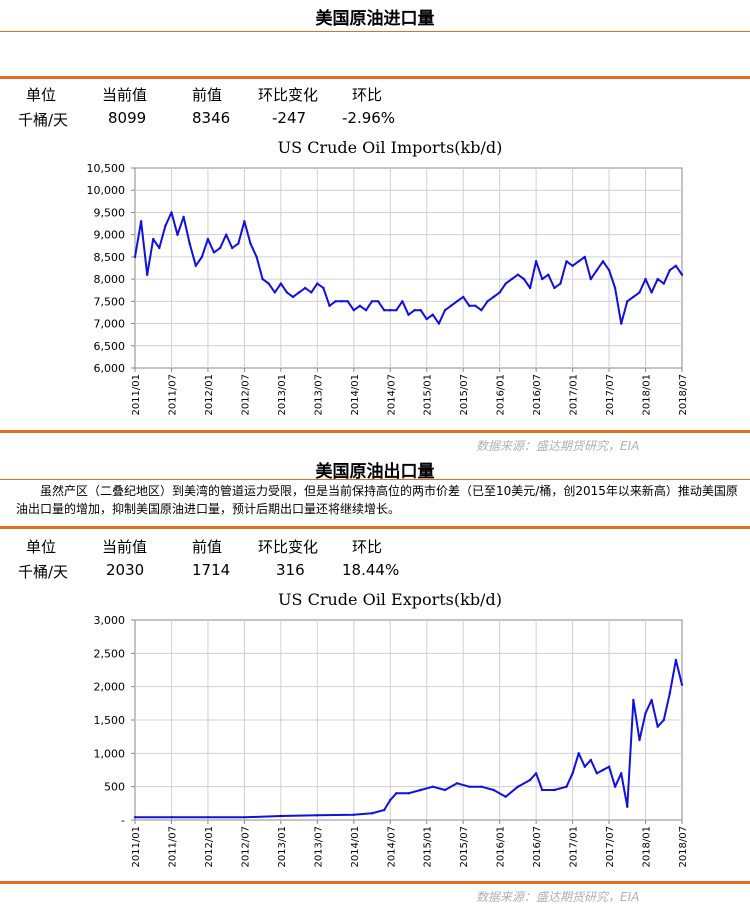  What do you see at coordinates (106, 190) in the screenshot?
I see `y-tick-label: 10,000` at bounding box center [106, 190].